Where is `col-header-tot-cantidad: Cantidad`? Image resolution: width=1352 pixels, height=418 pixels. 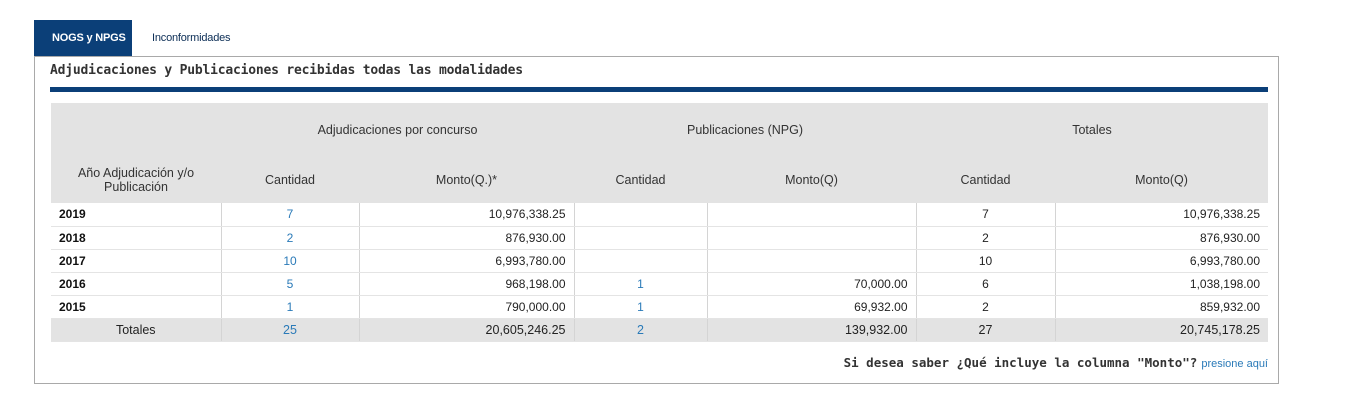
col-header-tot-cantidad: Cantidad is located at coordinates (985, 180).